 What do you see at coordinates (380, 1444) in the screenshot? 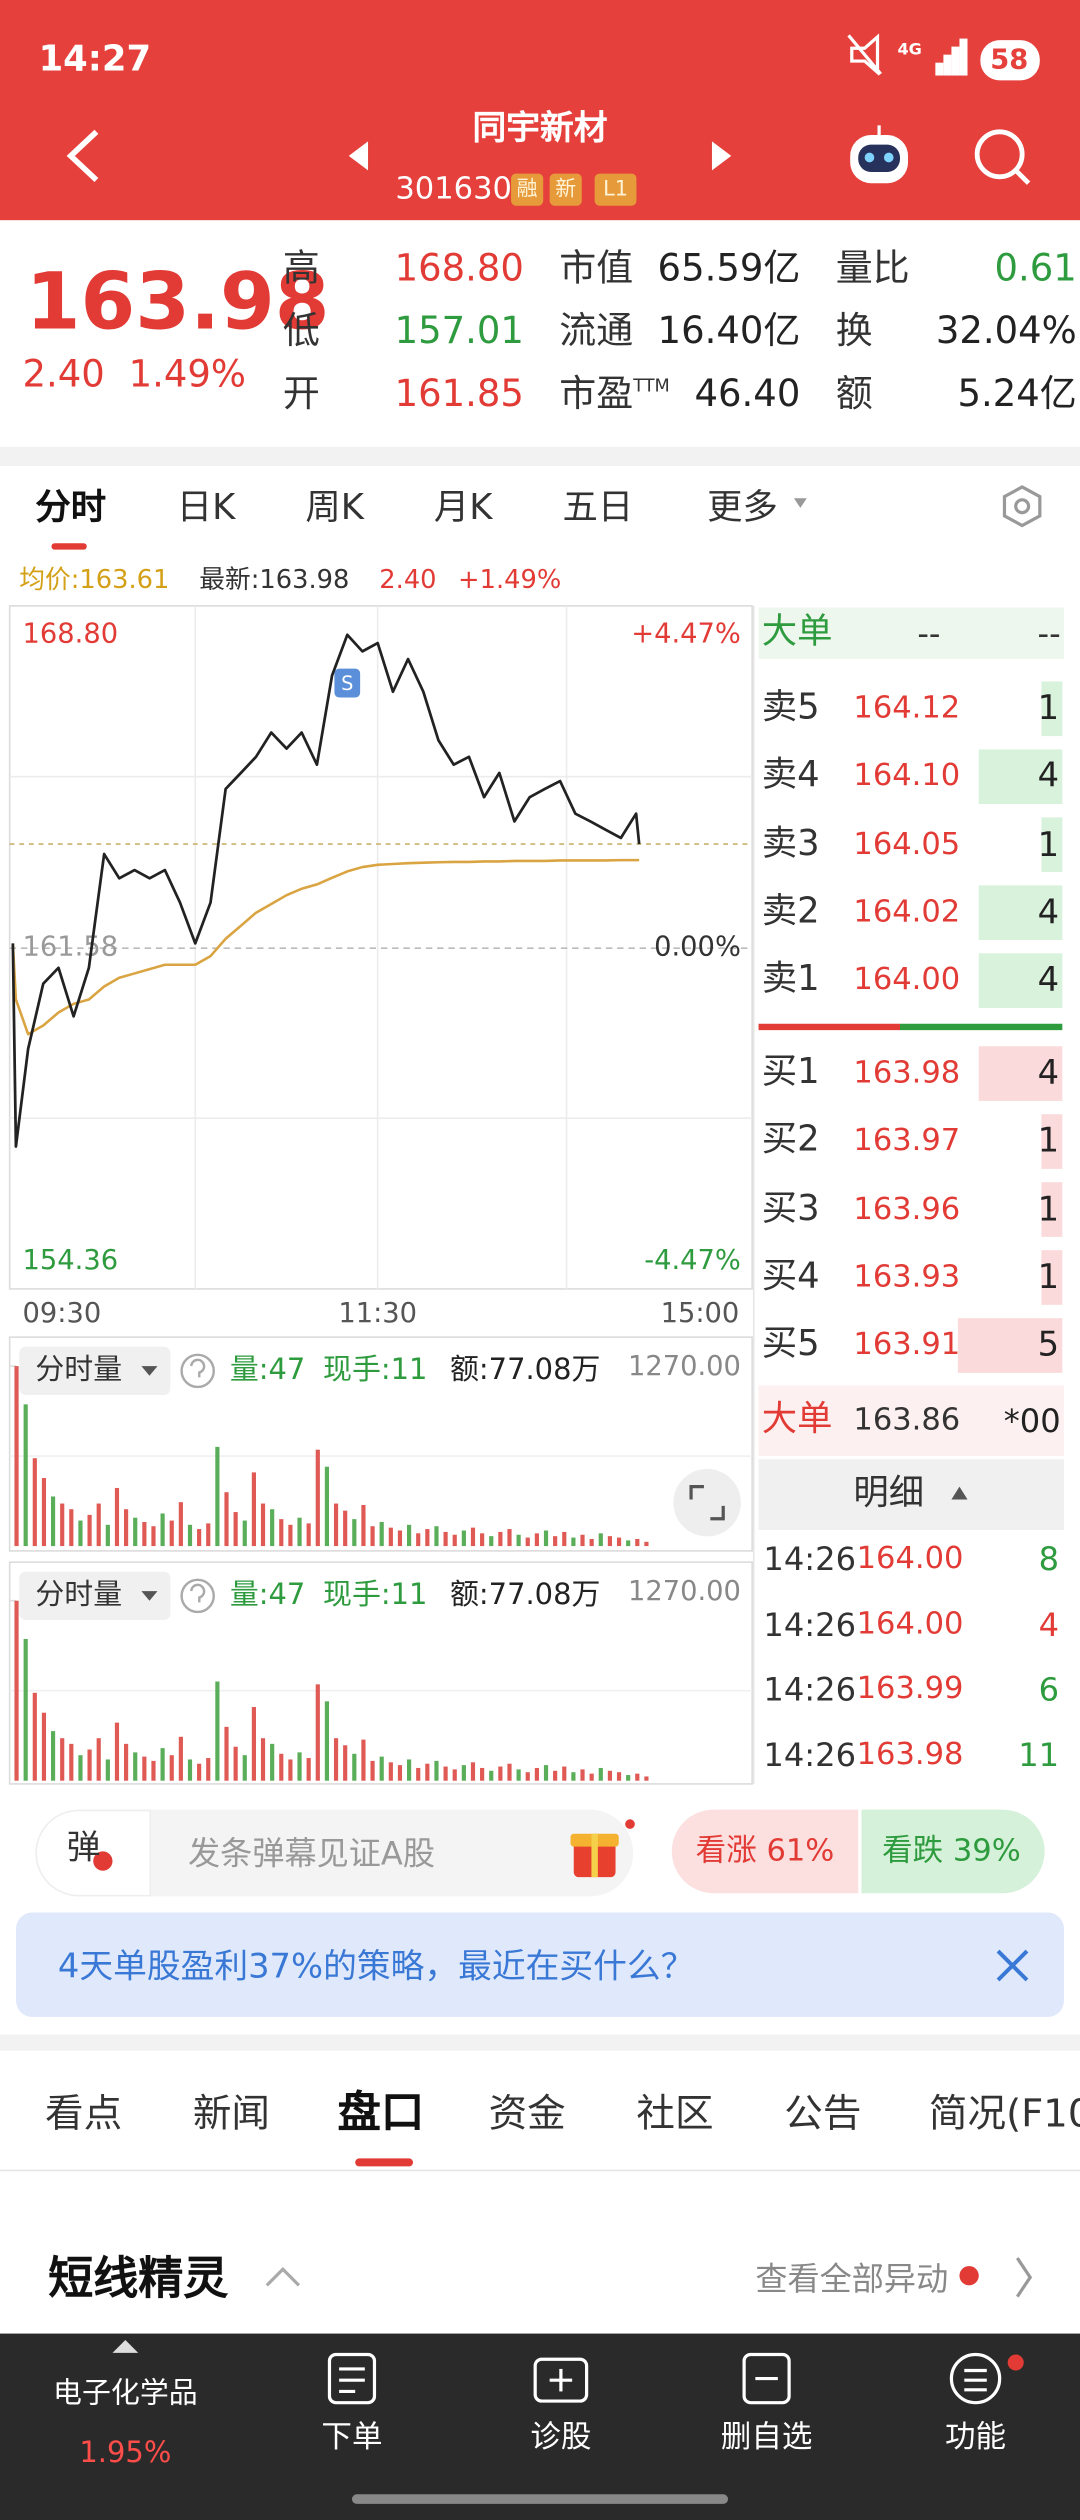
I see `volume-frame` at bounding box center [380, 1444].